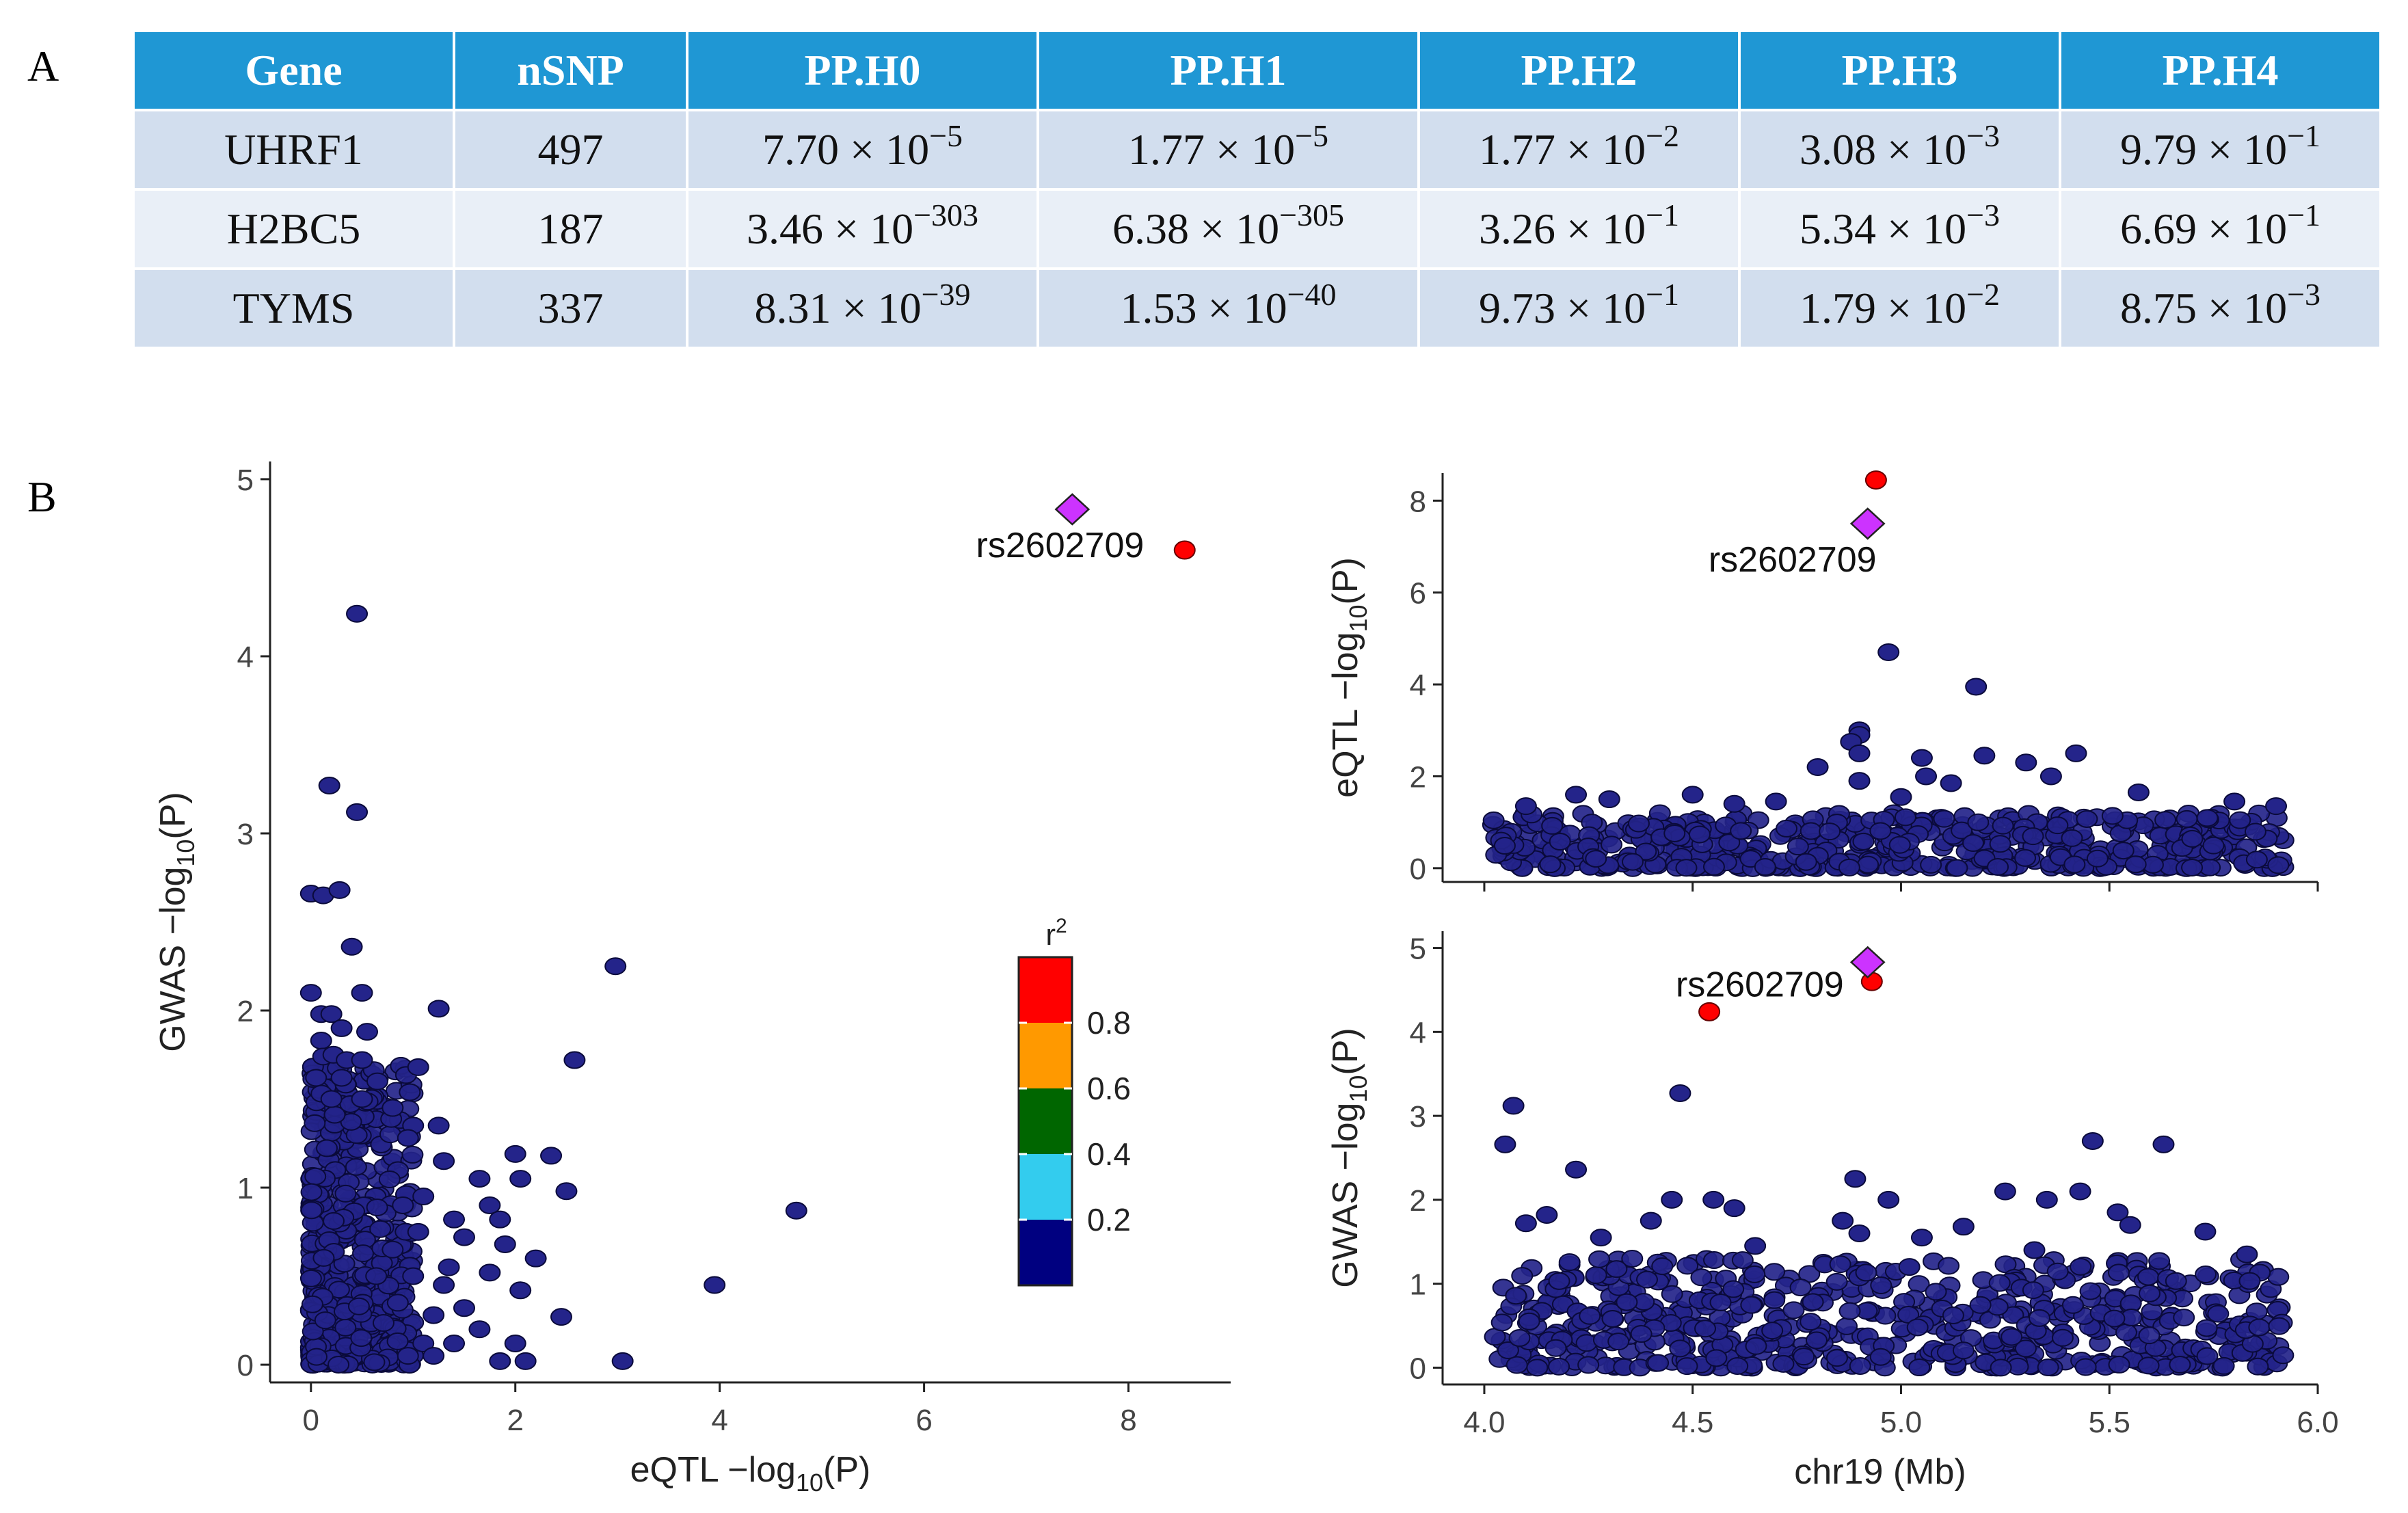  I want to click on cell-pp-h2: 3.26 × 10⁻¹, so click(1579, 229).